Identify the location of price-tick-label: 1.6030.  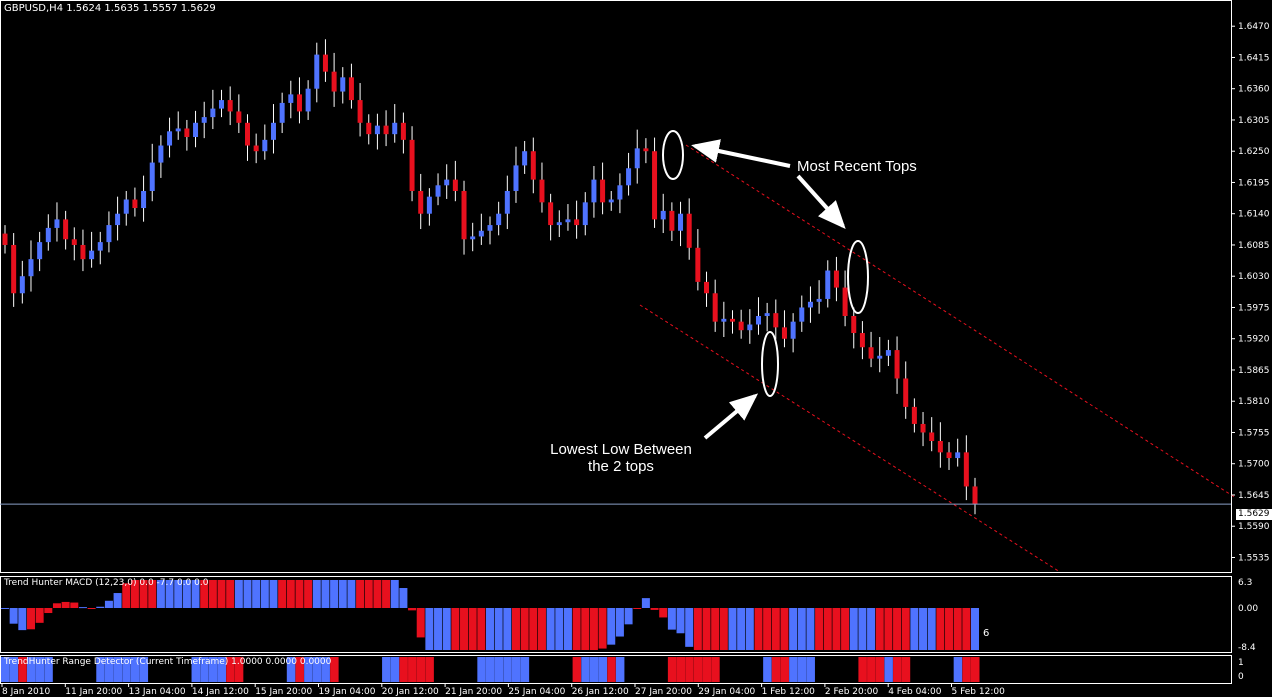
(1254, 277).